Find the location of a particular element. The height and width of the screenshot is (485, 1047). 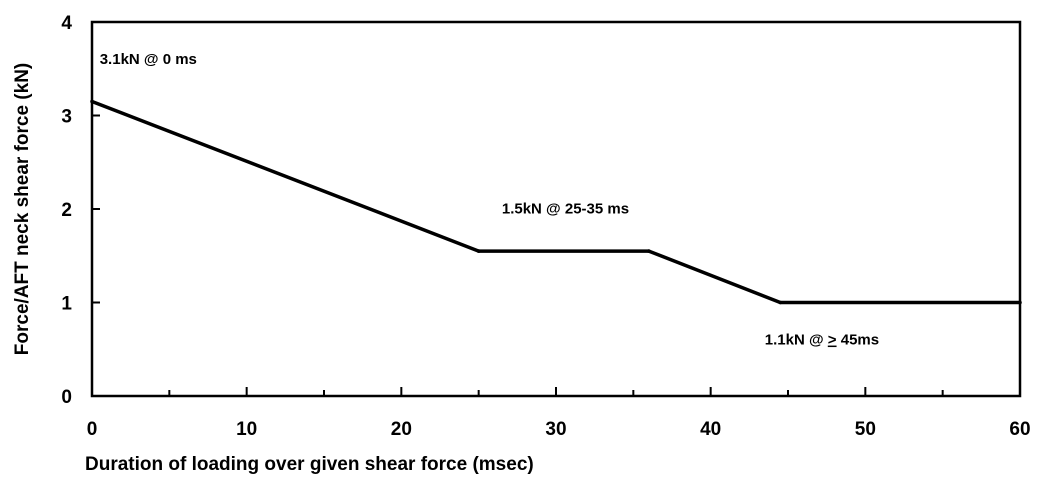

annotation-label: 1.5kN @ 25-35 ms is located at coordinates (565, 209).